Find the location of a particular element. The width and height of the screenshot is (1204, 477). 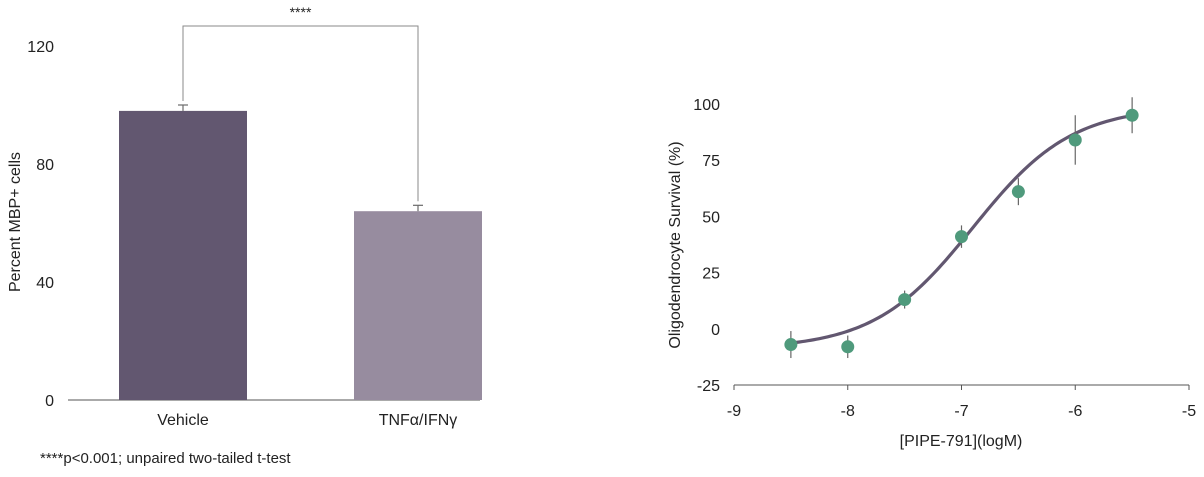

y-tick-label: 100 is located at coordinates (706, 105).